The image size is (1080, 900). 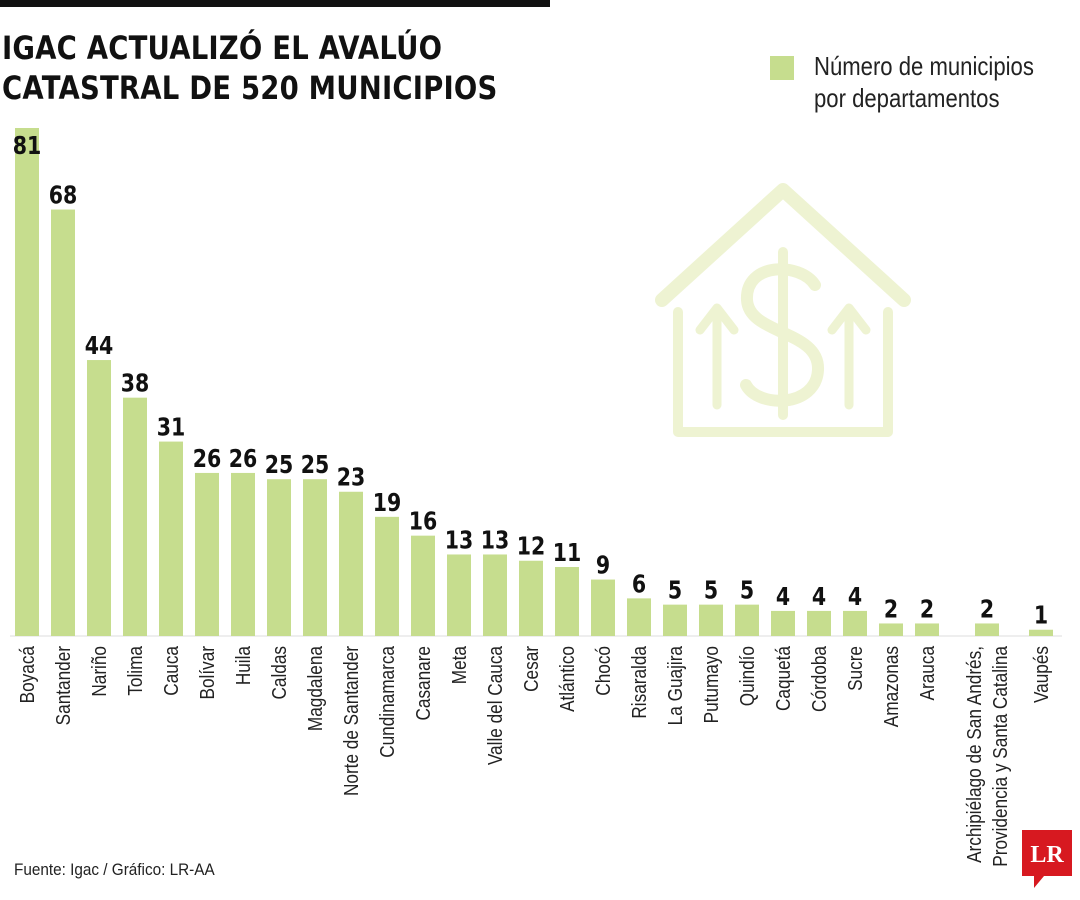 What do you see at coordinates (855, 668) in the screenshot?
I see `category-label: Sucre` at bounding box center [855, 668].